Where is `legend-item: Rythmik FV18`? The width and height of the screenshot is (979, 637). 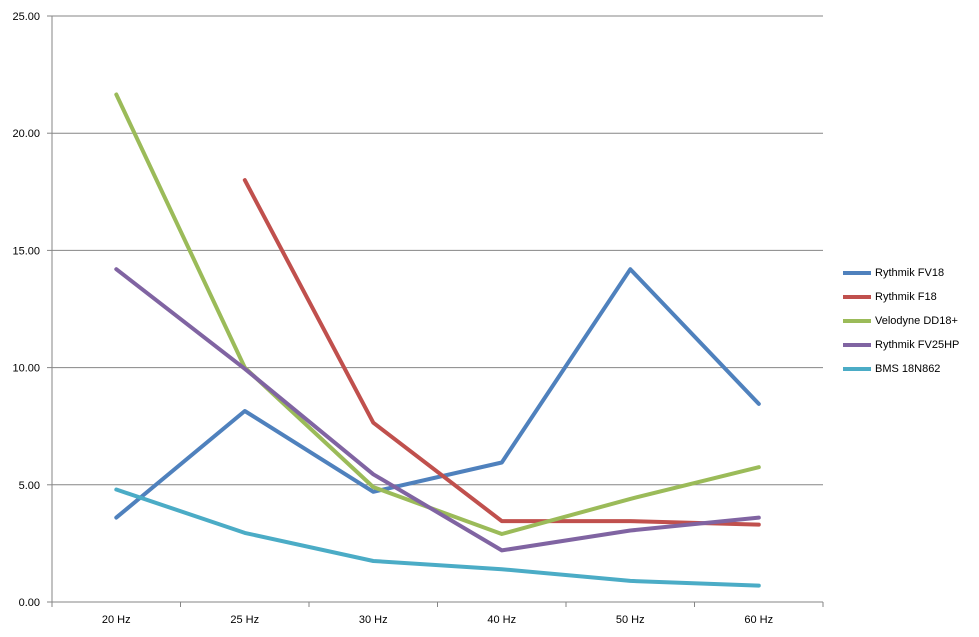
legend-item: Rythmik FV18 is located at coordinates (901, 273).